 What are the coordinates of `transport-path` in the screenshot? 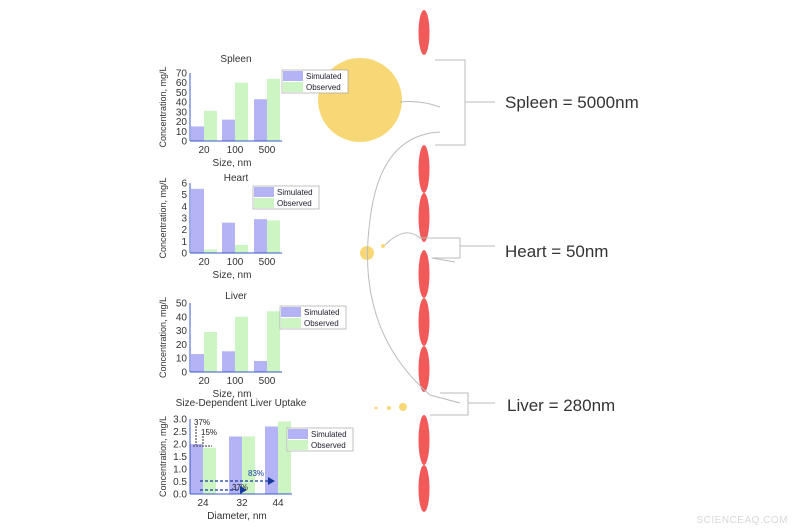 It's located at (414, 252).